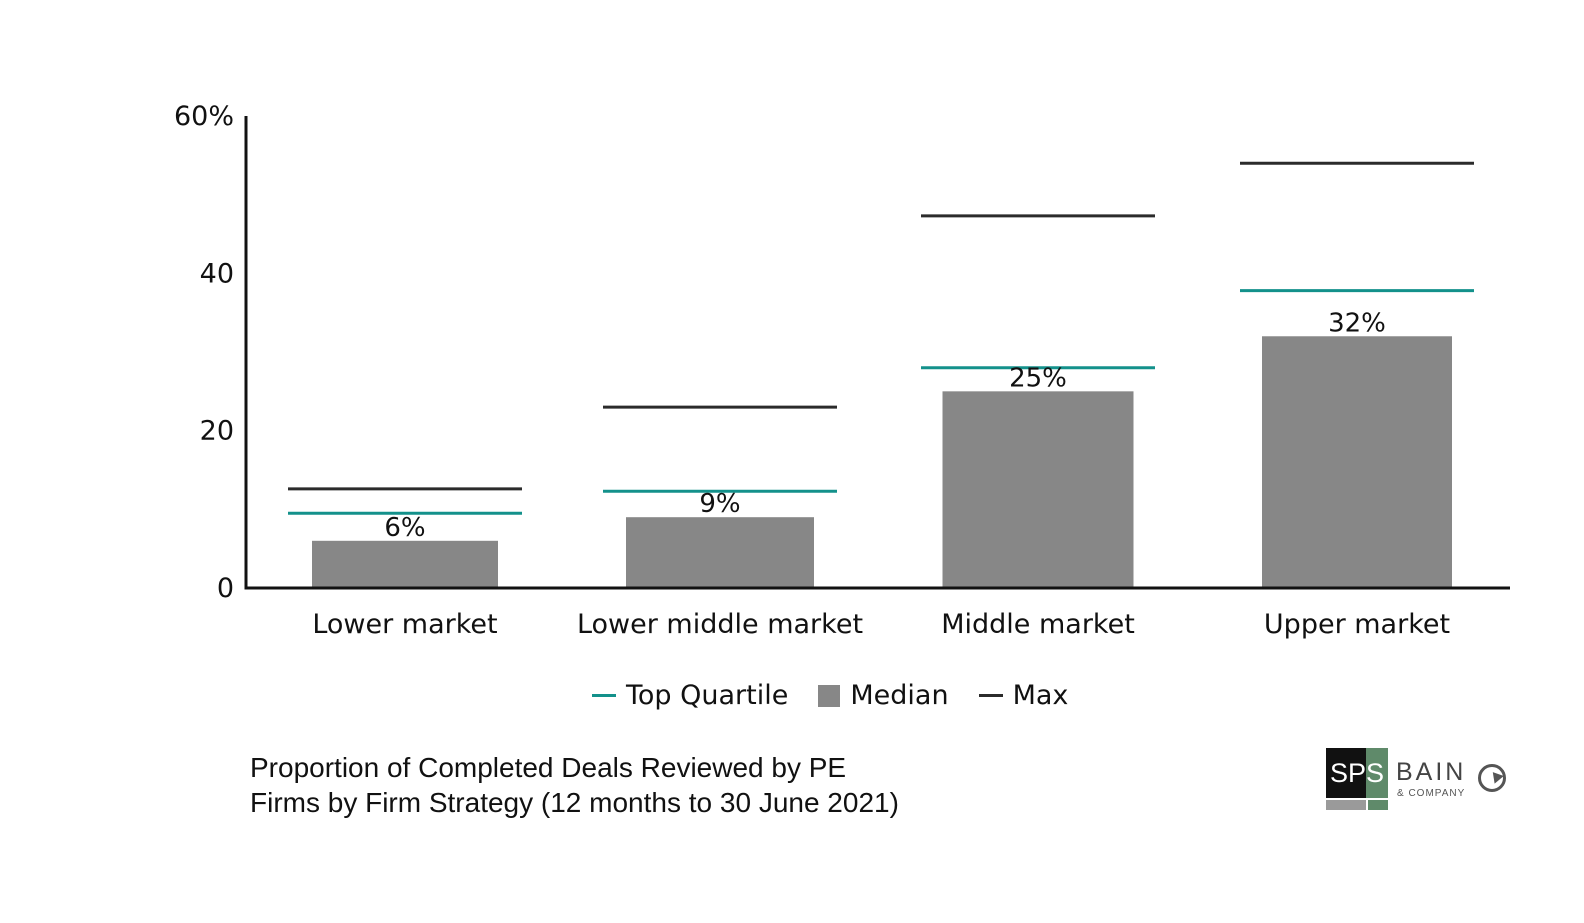 The width and height of the screenshot is (1584, 923). What do you see at coordinates (1431, 772) in the screenshot?
I see `logo-bain-text: BAIN` at bounding box center [1431, 772].